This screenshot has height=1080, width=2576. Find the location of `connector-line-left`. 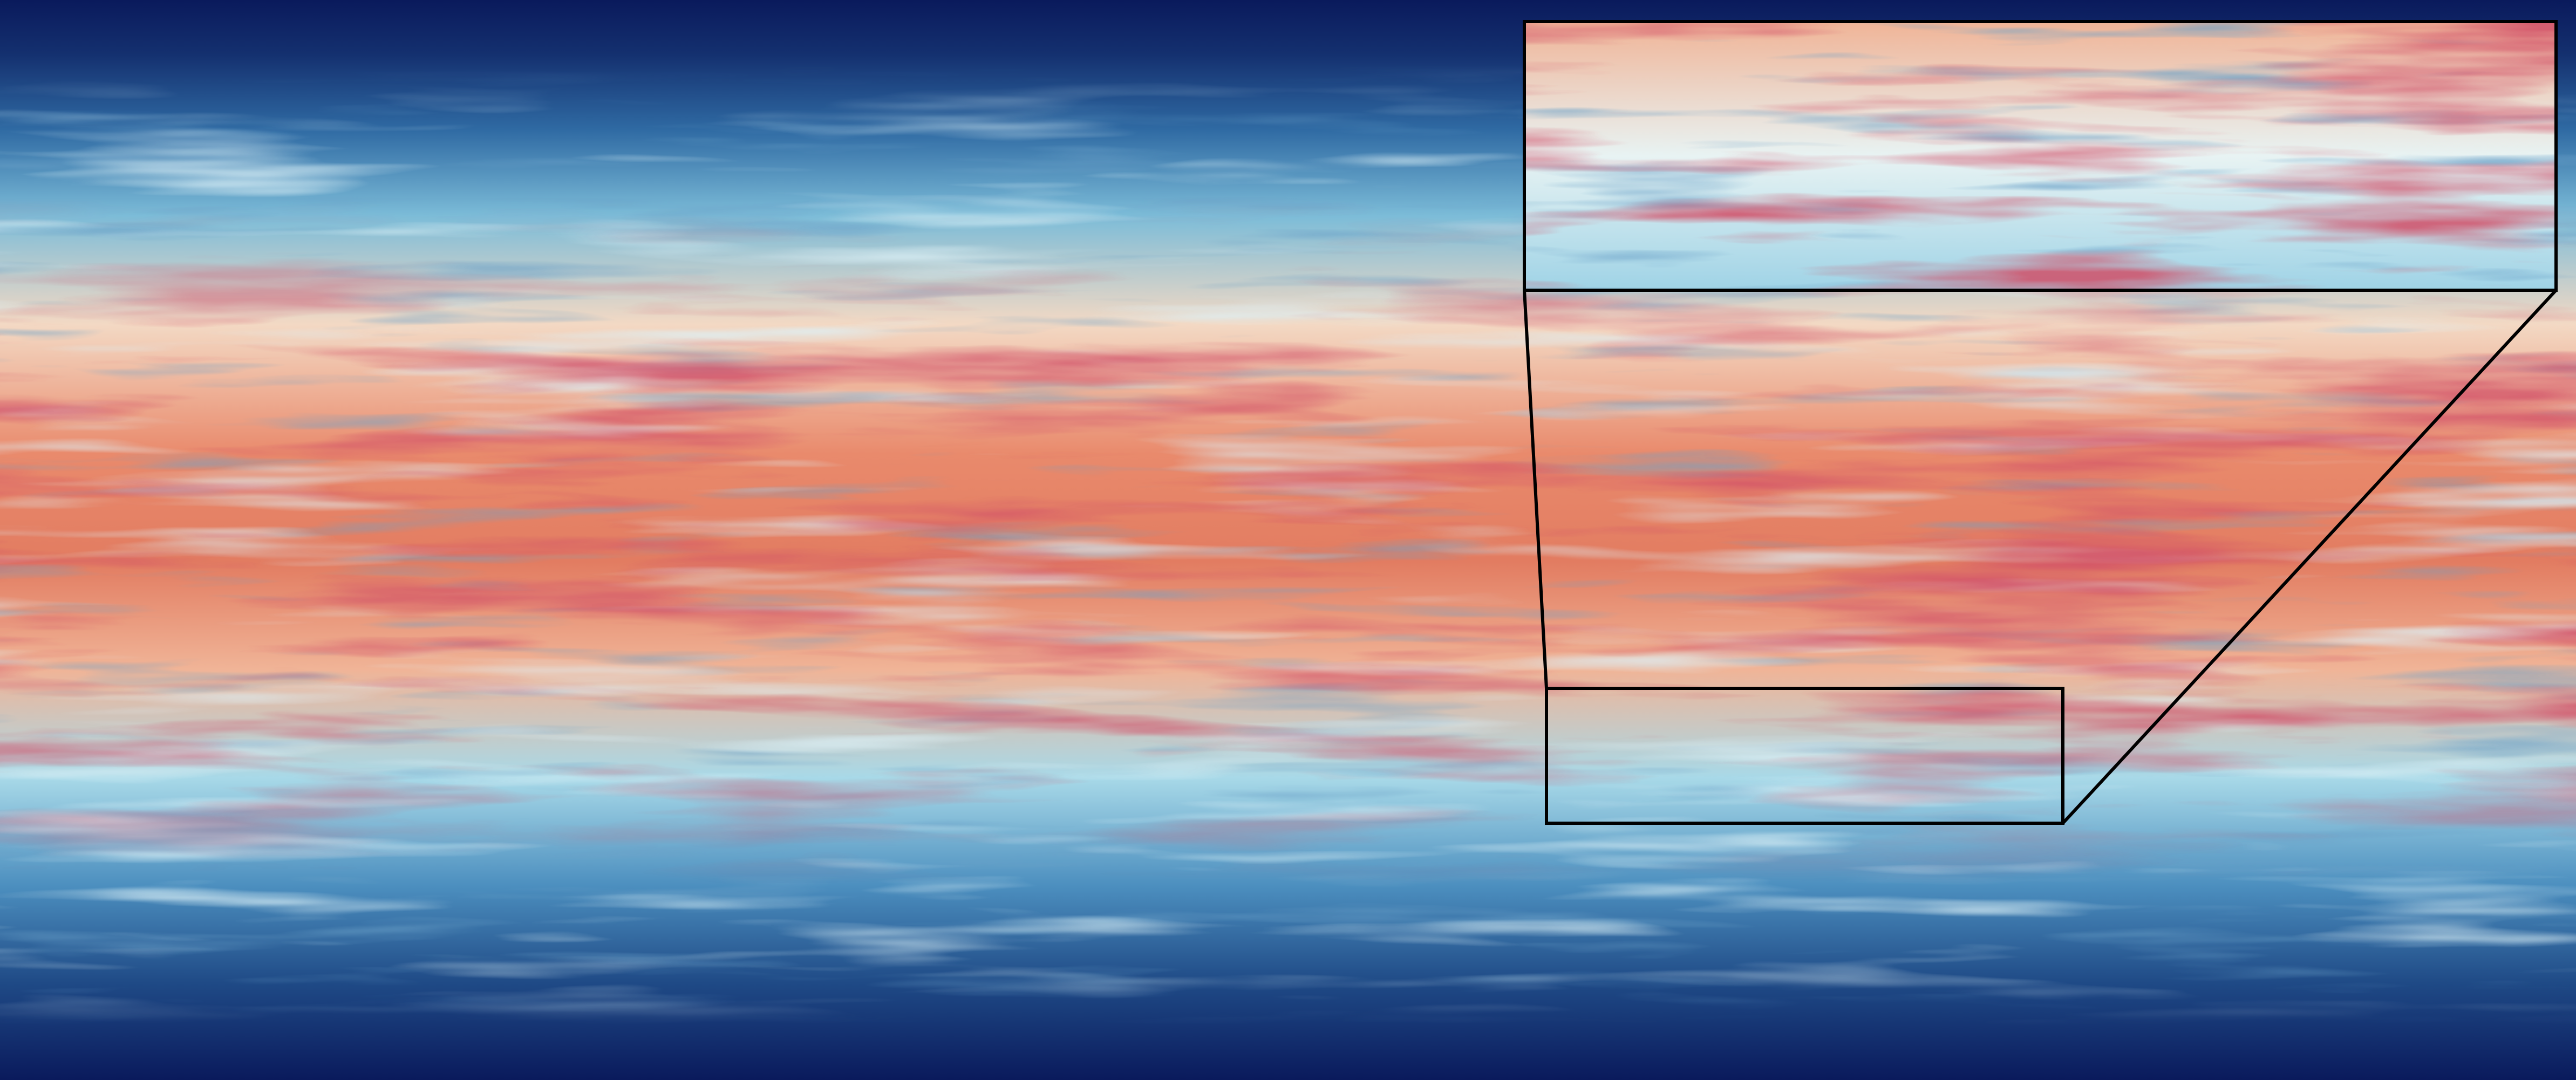

connector-line-left is located at coordinates (1535, 489).